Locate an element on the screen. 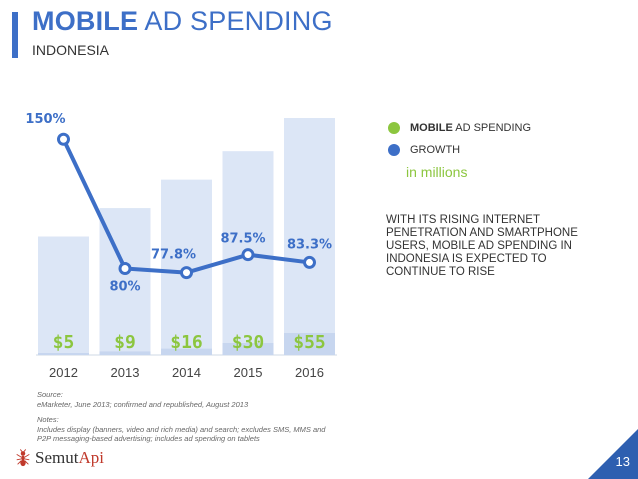 Image resolution: width=638 pixels, height=479 pixels. notes-label: Notes: is located at coordinates (48, 419).